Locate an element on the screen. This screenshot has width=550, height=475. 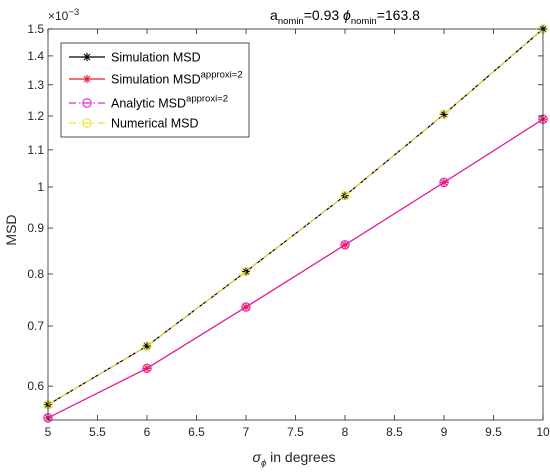
x-tick-label: 8.5 is located at coordinates (394, 432).